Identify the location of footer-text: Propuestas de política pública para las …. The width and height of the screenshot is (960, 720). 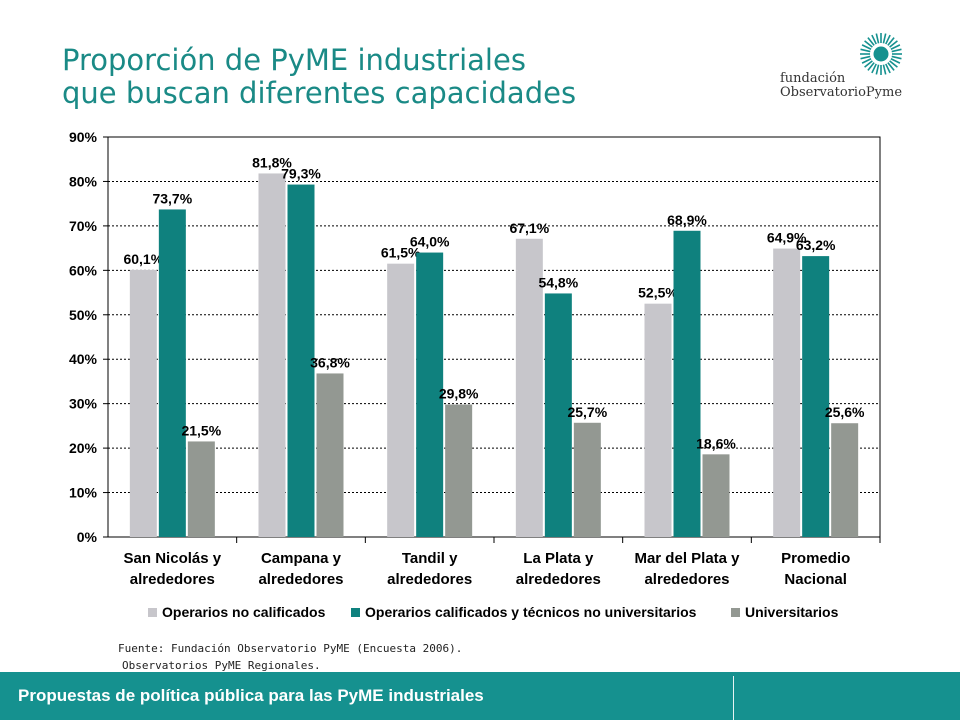
(251, 695).